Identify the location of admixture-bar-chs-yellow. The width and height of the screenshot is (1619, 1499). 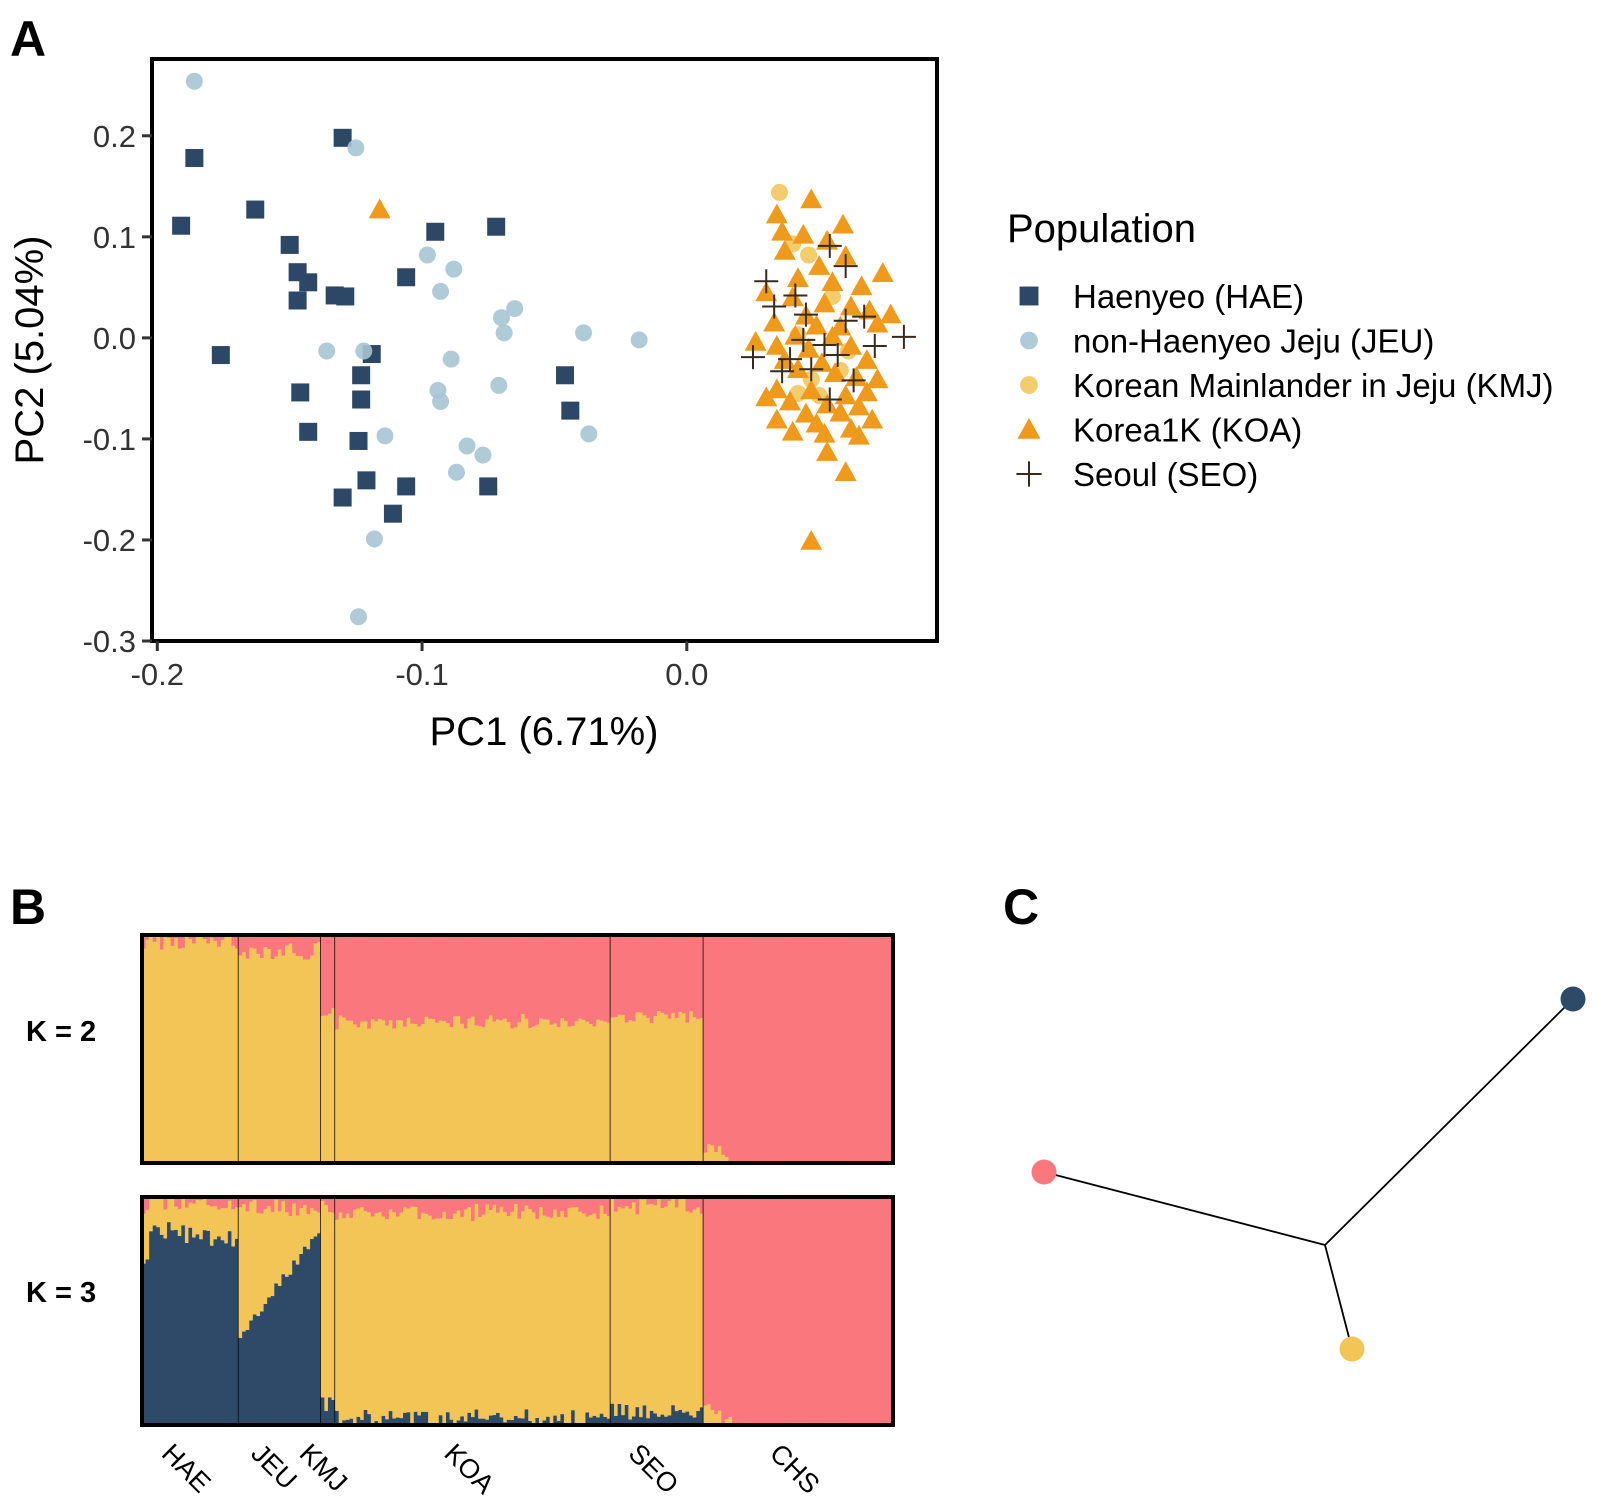
(709, 1414).